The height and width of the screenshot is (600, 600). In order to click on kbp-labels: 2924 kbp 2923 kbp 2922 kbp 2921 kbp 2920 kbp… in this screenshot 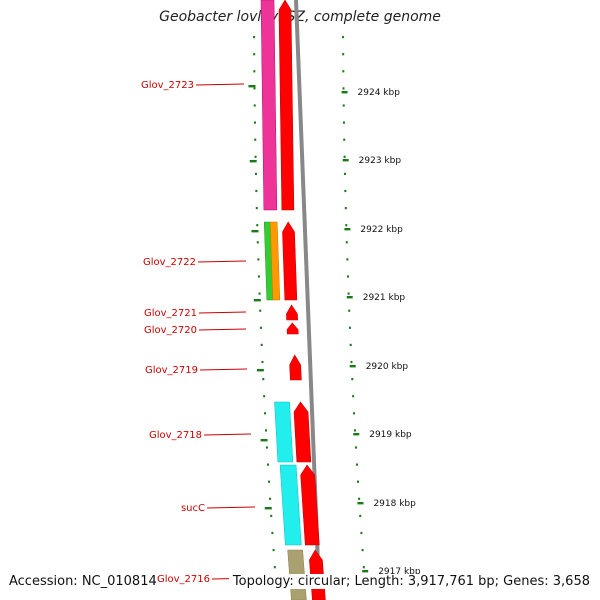, I will do `click(389, 332)`.